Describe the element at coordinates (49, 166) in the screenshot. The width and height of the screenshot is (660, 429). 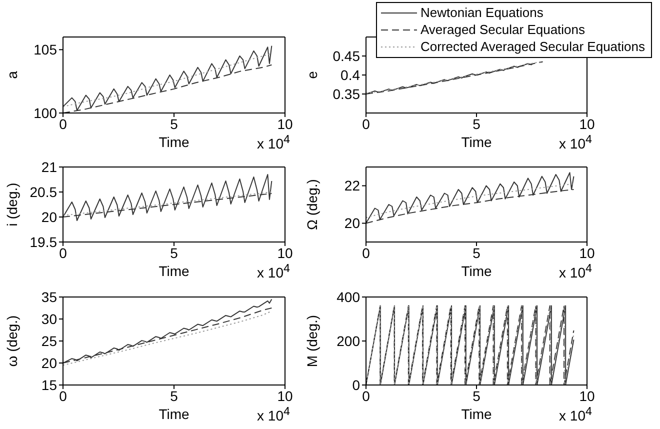
I see `y-tick-label: 21` at that location.